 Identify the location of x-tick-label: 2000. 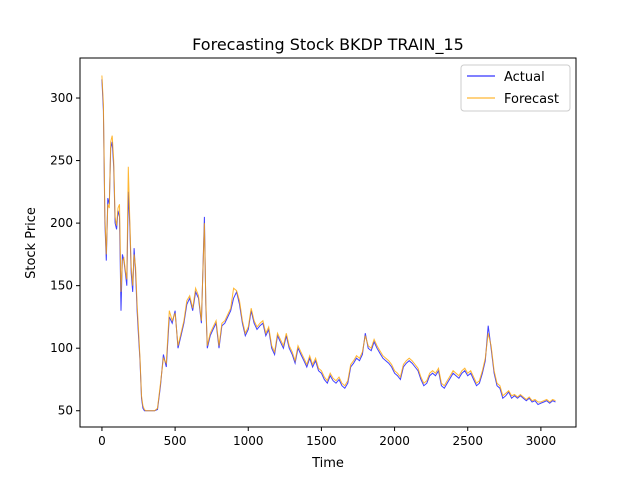
(394, 441).